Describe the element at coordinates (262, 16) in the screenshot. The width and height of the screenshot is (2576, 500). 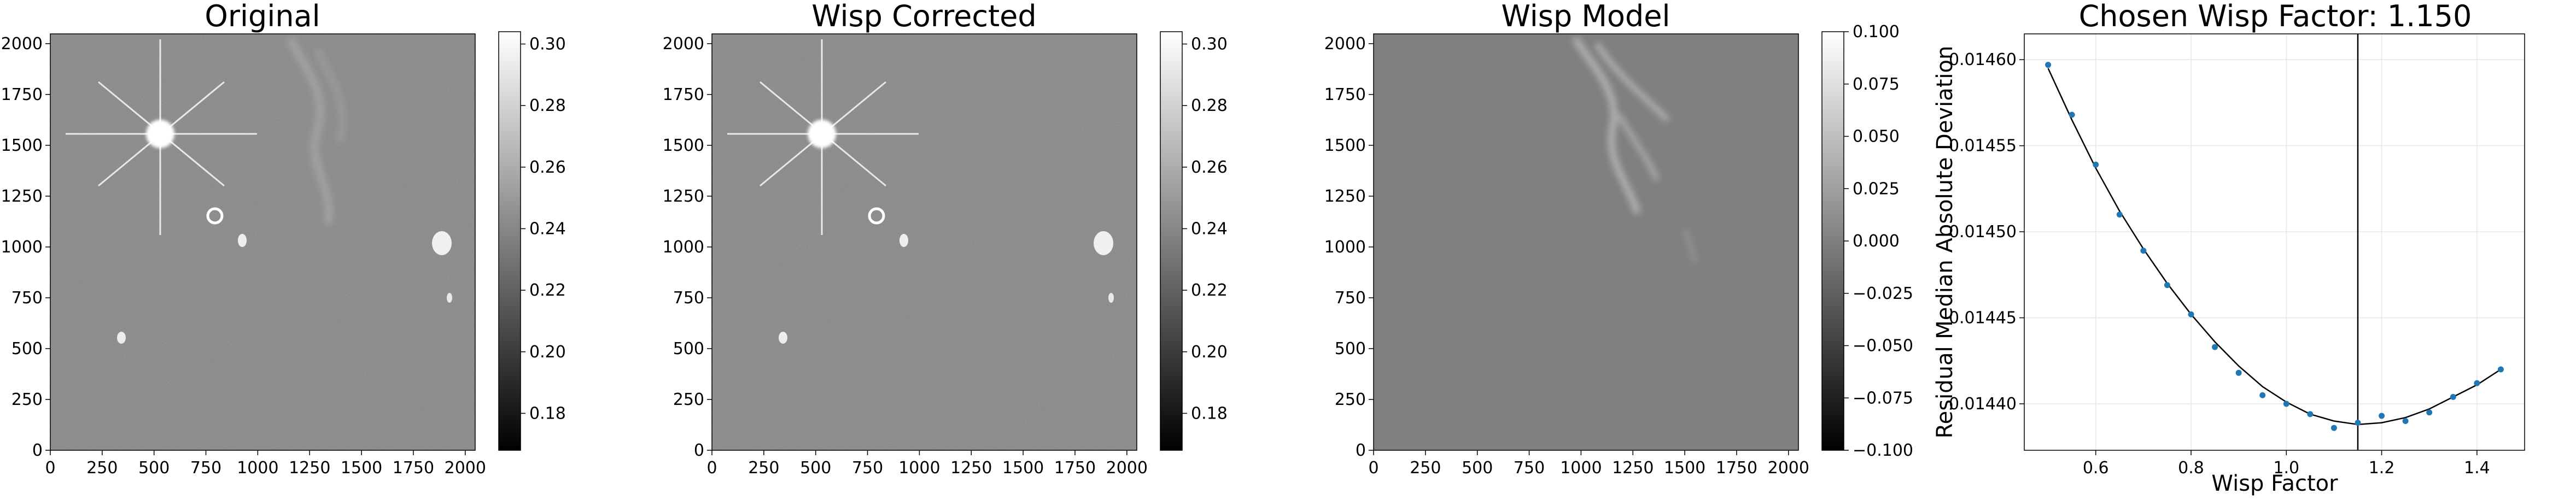
I see `panel-title: Original` at that location.